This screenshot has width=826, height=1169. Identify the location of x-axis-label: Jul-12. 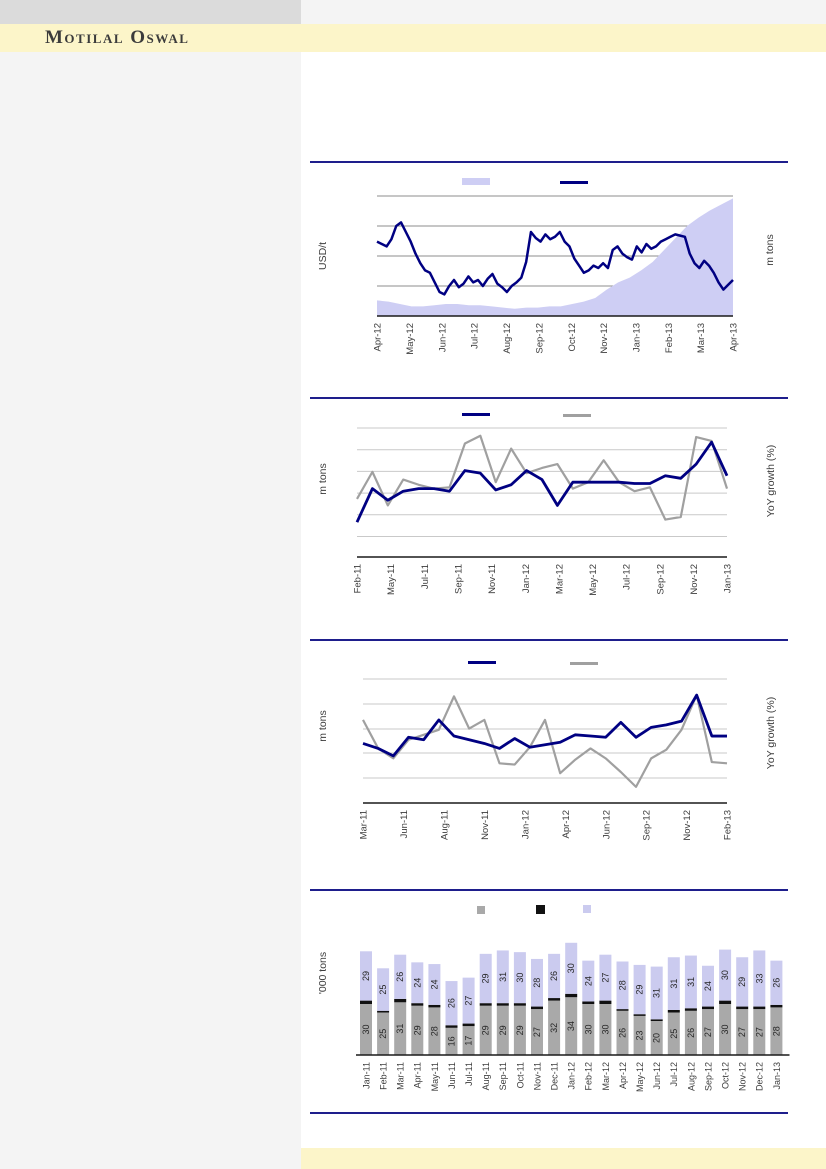
(627, 577).